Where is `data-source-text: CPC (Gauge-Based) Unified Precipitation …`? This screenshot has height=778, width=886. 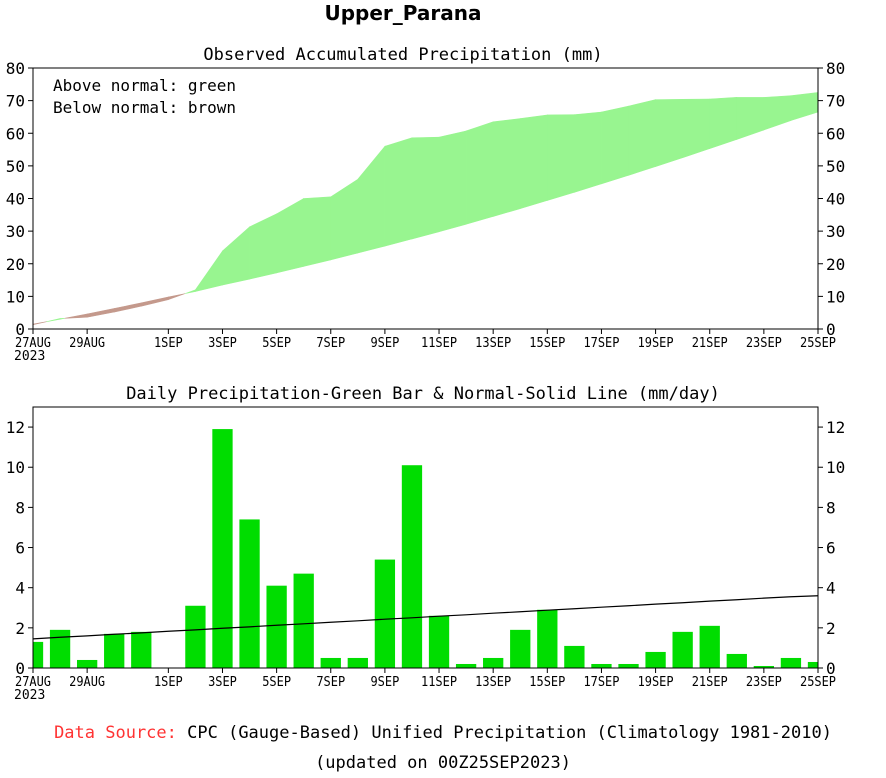
data-source-text: CPC (Gauge-Based) Unified Precipitation … is located at coordinates (509, 733).